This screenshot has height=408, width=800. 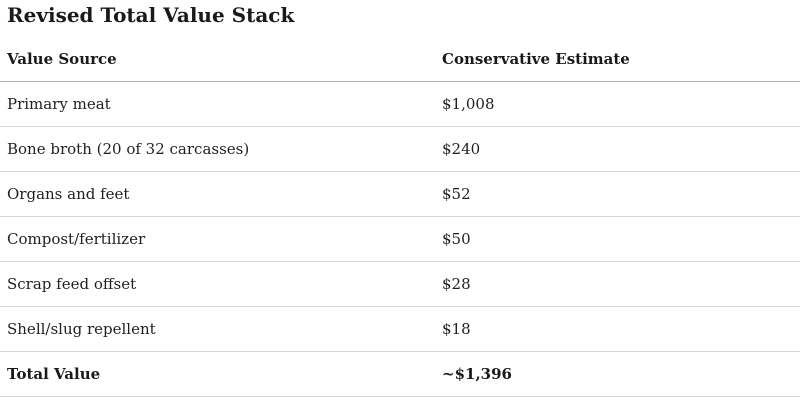 What do you see at coordinates (456, 194) in the screenshot?
I see `estimate-cell: $52` at bounding box center [456, 194].